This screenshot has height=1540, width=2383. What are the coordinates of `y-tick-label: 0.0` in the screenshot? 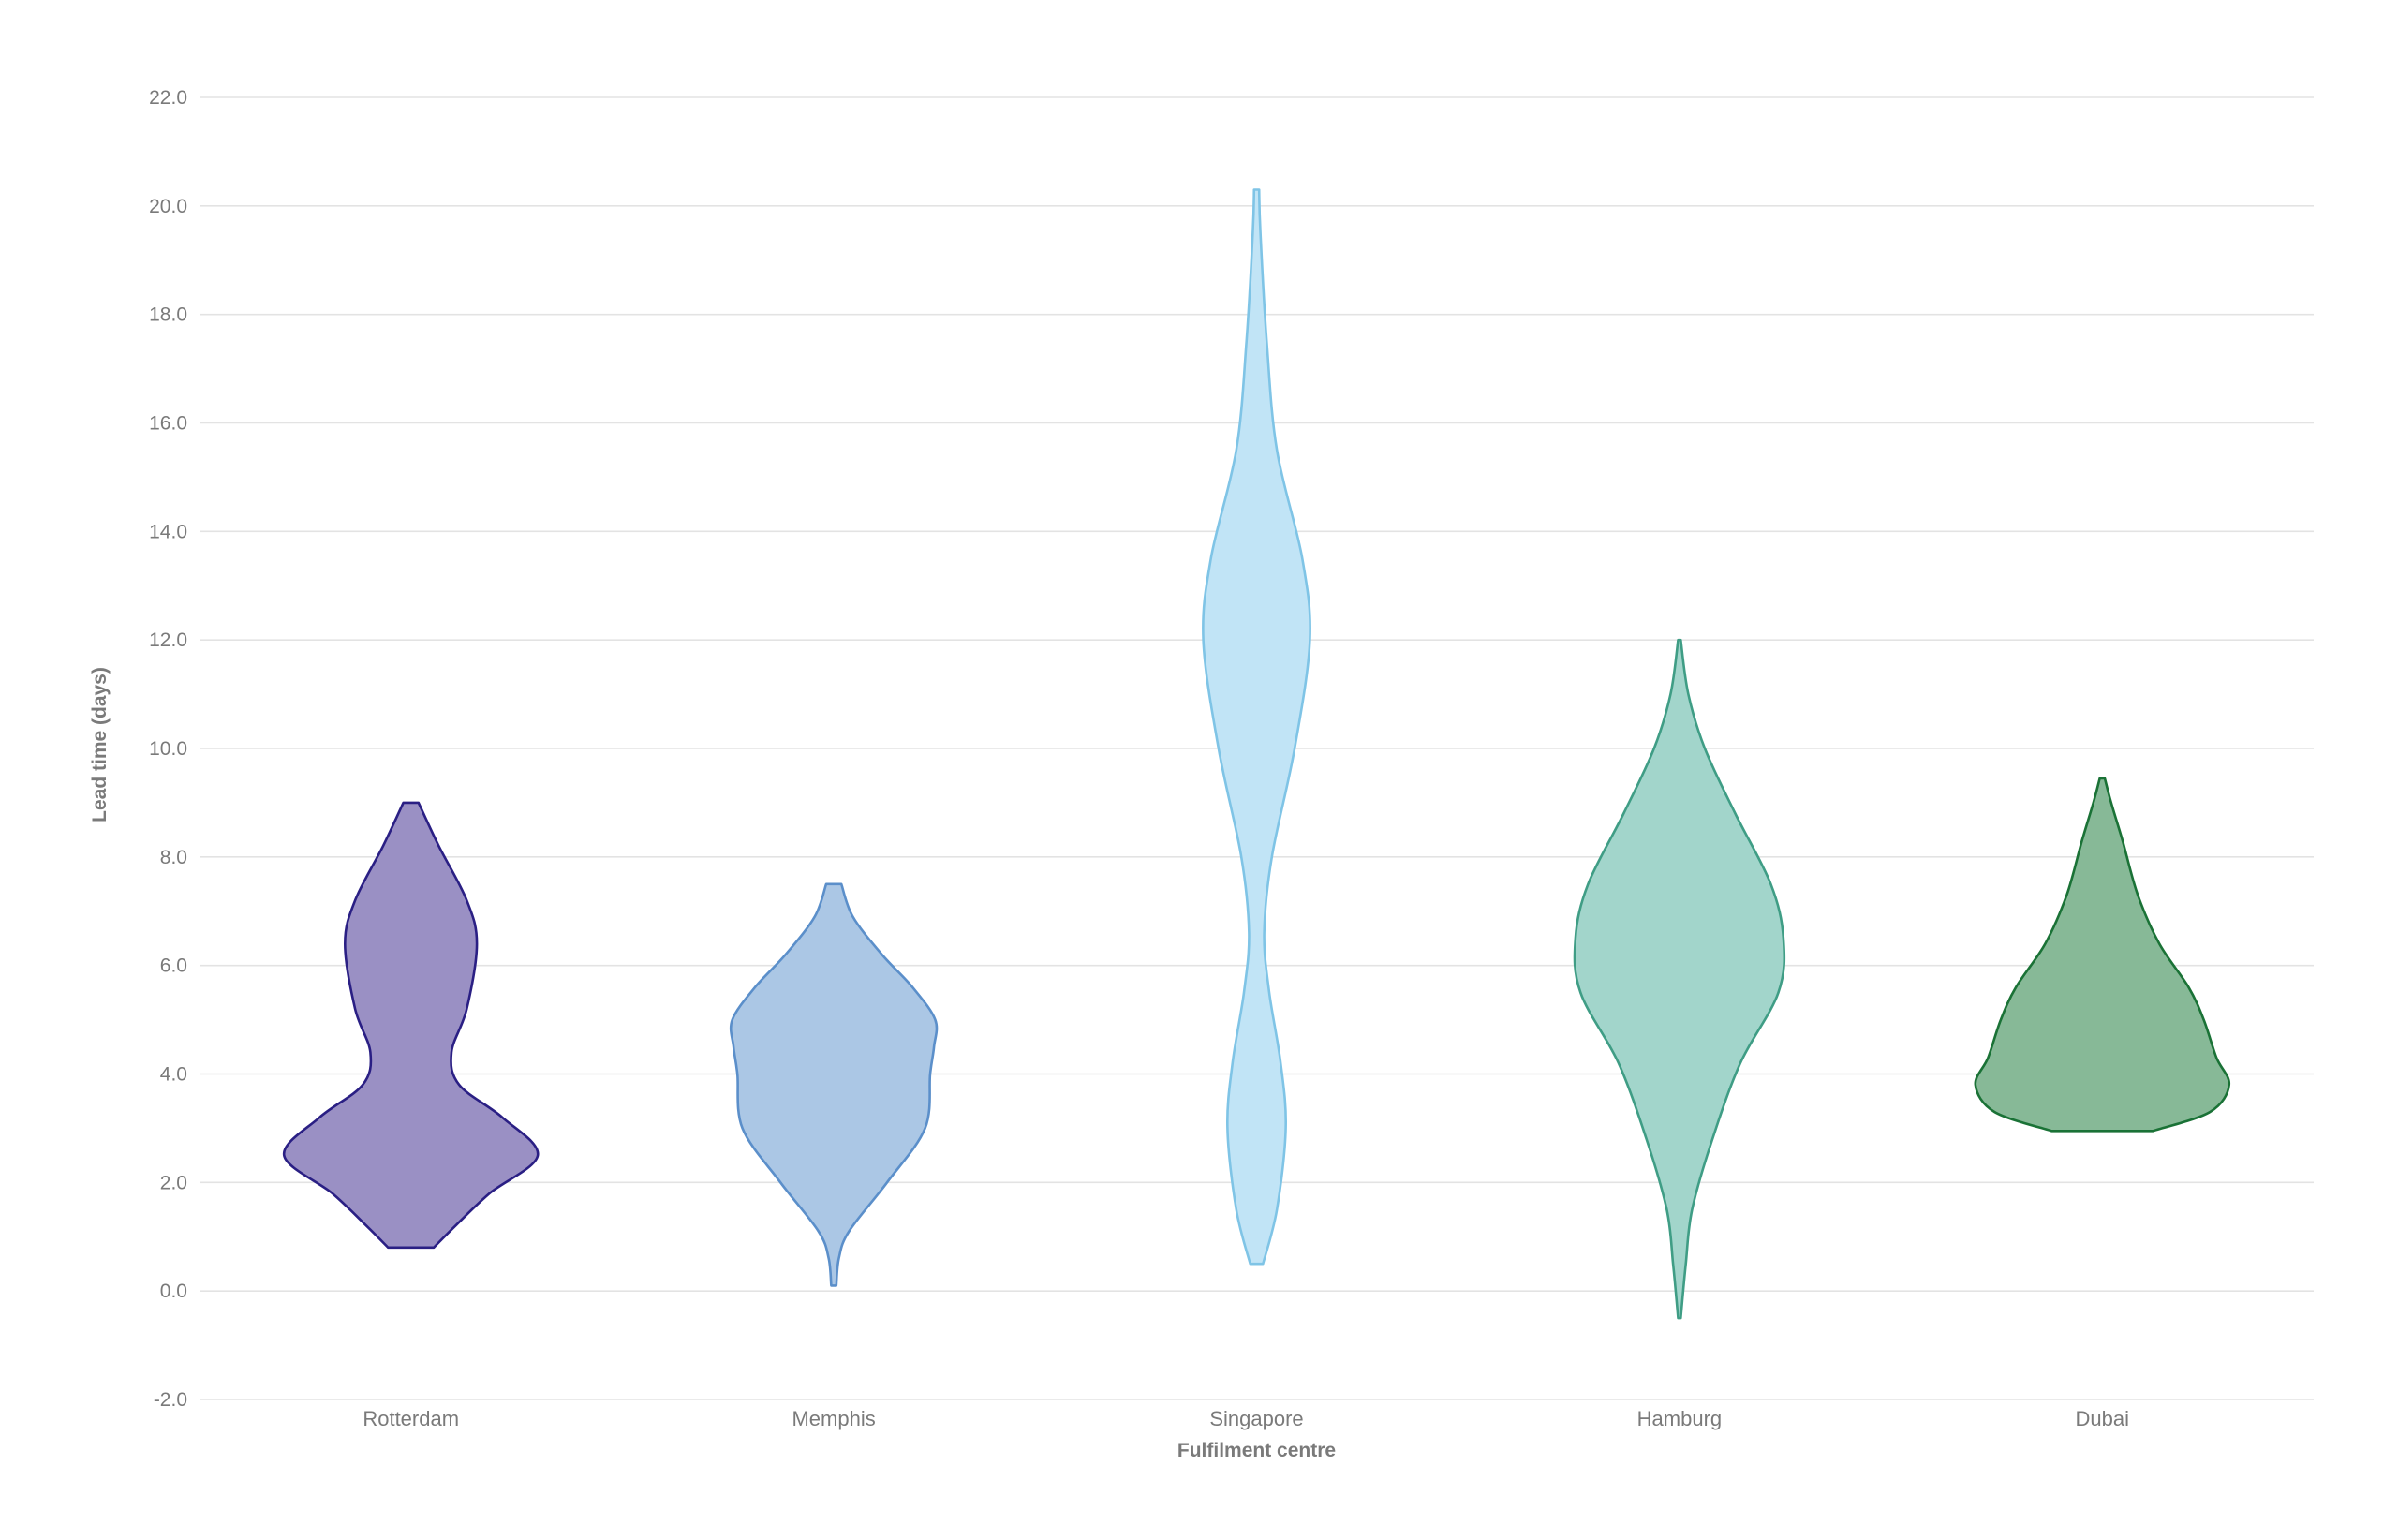 It's located at (173, 1291).